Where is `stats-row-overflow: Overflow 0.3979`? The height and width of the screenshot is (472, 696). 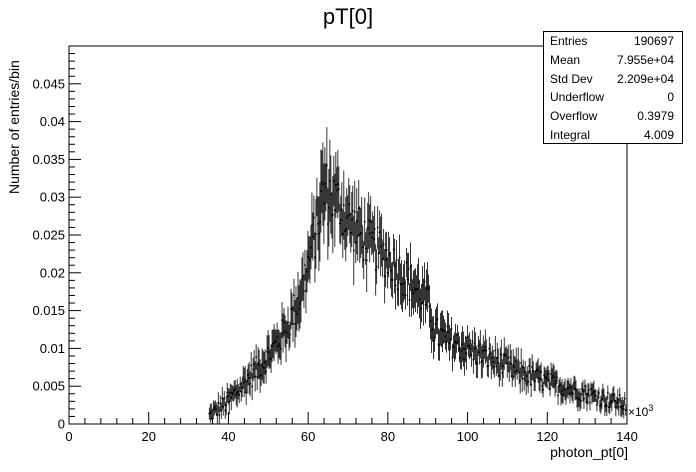 stats-row-overflow: Overflow 0.3979 is located at coordinates (612, 116).